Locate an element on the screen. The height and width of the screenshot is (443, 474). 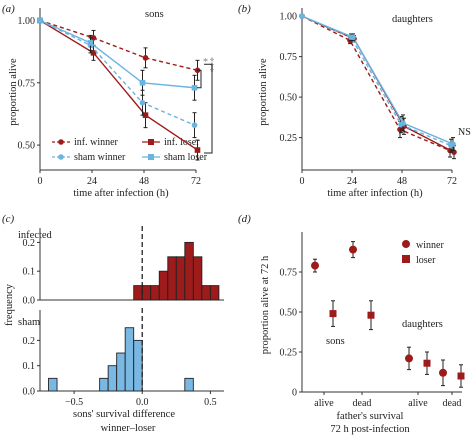
panel-b-label: (b) is located at coordinates (244, 9).